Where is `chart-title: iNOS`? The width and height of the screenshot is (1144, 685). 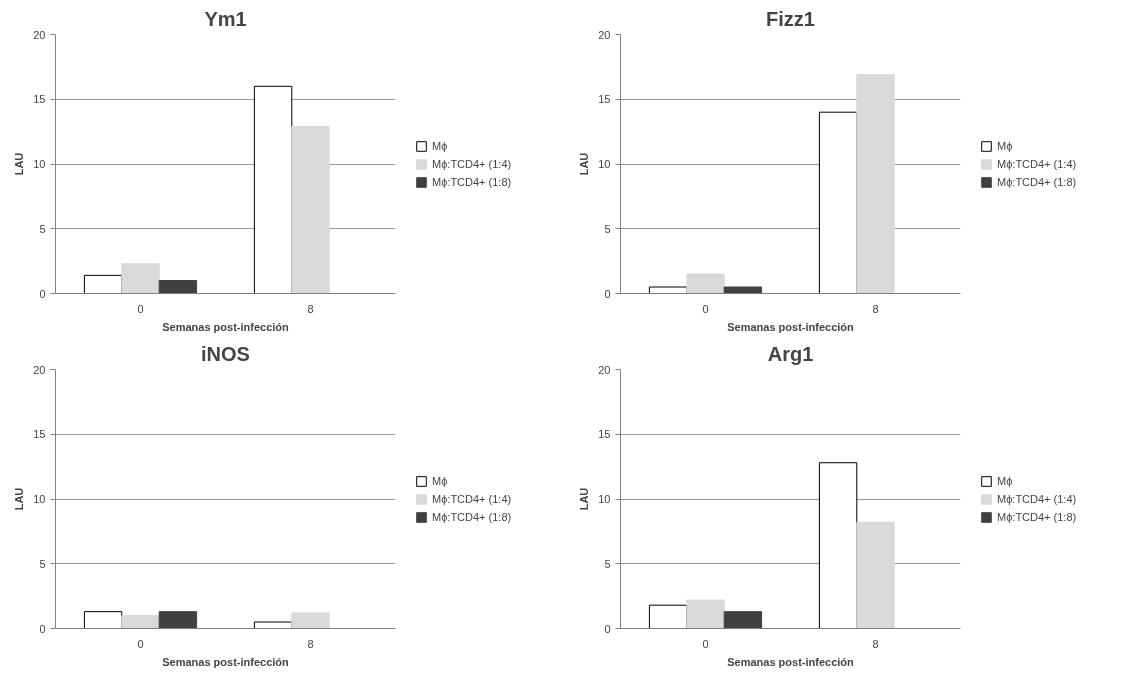 chart-title: iNOS is located at coordinates (225, 353).